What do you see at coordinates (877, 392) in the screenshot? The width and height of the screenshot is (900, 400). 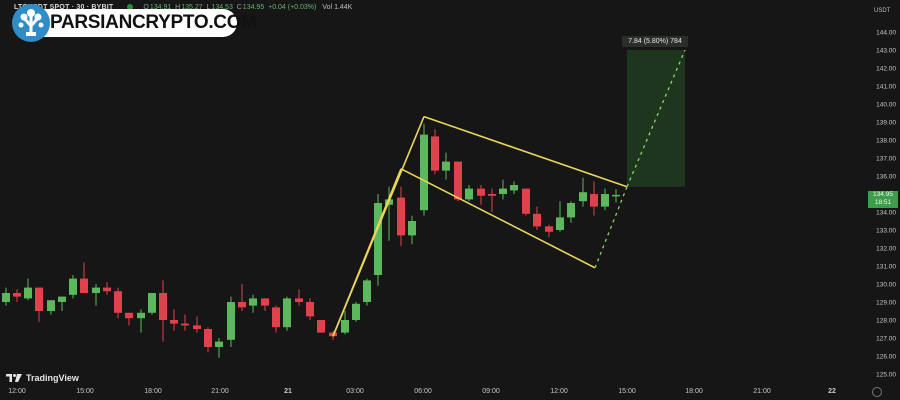 I see `settings-gear-icon` at bounding box center [877, 392].